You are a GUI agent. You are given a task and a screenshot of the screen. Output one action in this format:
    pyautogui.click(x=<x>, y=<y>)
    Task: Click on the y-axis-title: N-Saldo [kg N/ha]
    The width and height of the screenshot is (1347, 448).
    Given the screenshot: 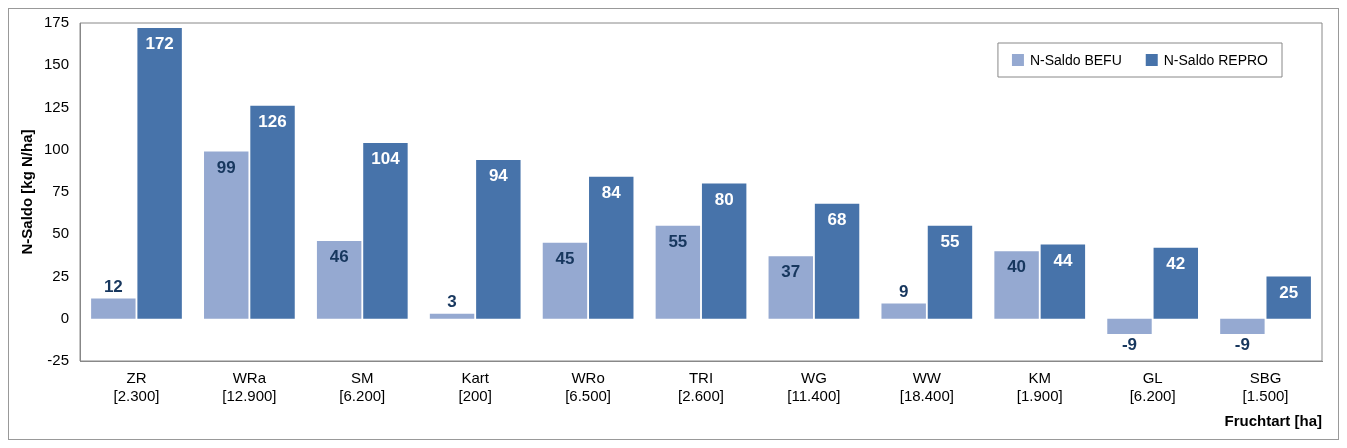 What is the action you would take?
    pyautogui.click(x=27, y=192)
    